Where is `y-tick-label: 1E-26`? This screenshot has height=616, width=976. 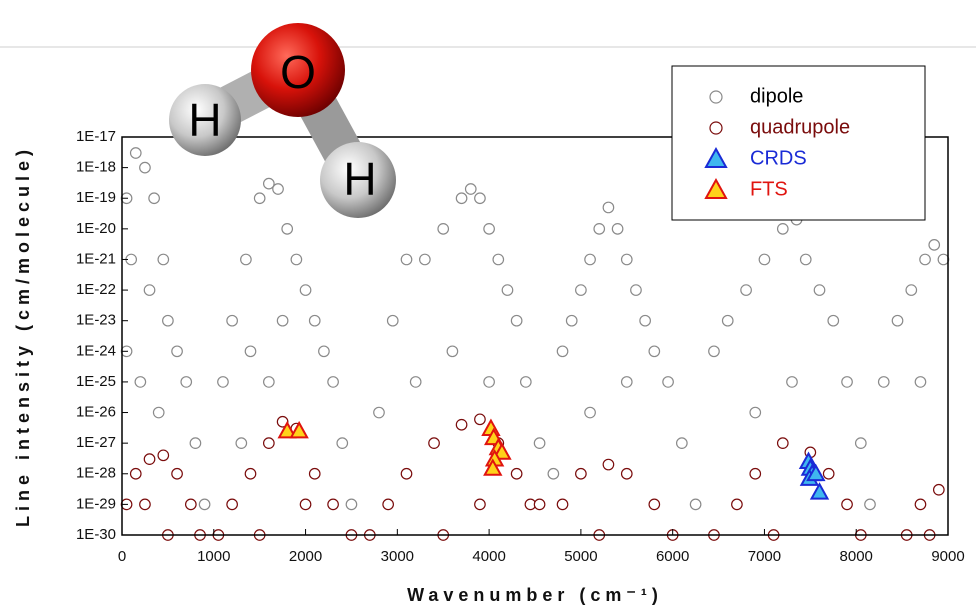 y-tick-label: 1E-26 is located at coordinates (96, 412).